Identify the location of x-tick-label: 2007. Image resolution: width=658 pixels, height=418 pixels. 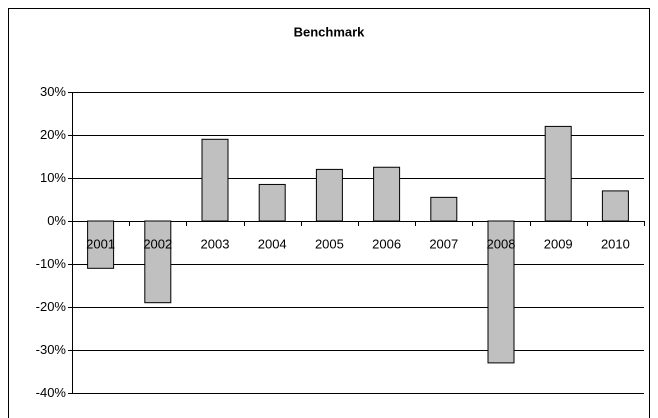
(443, 243).